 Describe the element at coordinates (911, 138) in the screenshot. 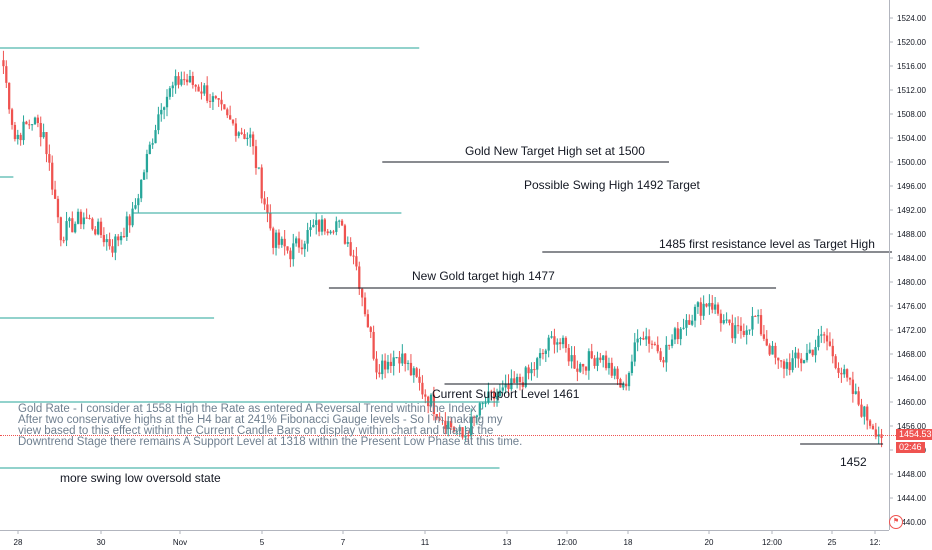

I see `price-tick-label: 1504.00` at that location.